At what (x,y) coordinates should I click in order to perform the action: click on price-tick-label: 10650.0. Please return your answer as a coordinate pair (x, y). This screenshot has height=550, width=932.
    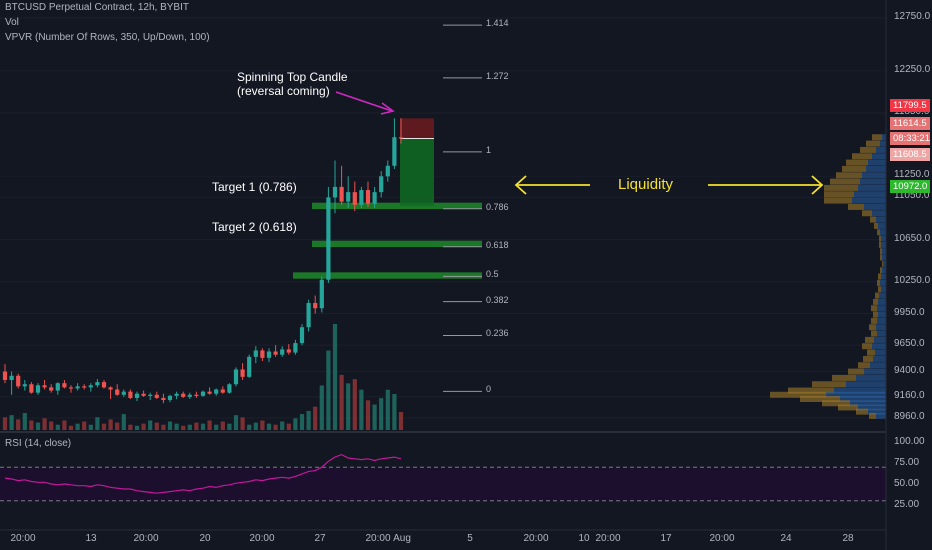
    Looking at the image, I should click on (912, 238).